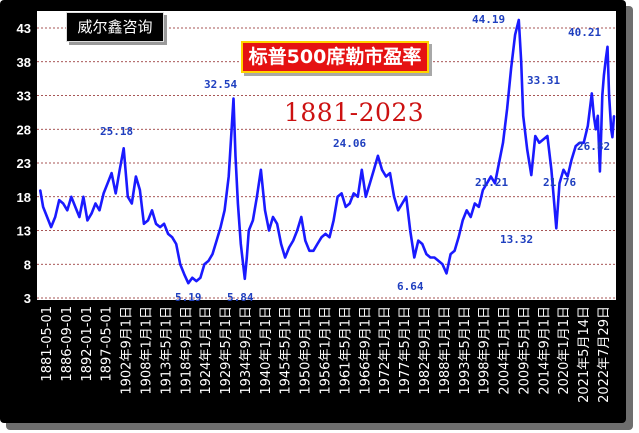 The image size is (639, 433). I want to click on value-annotation: 32.54, so click(221, 84).